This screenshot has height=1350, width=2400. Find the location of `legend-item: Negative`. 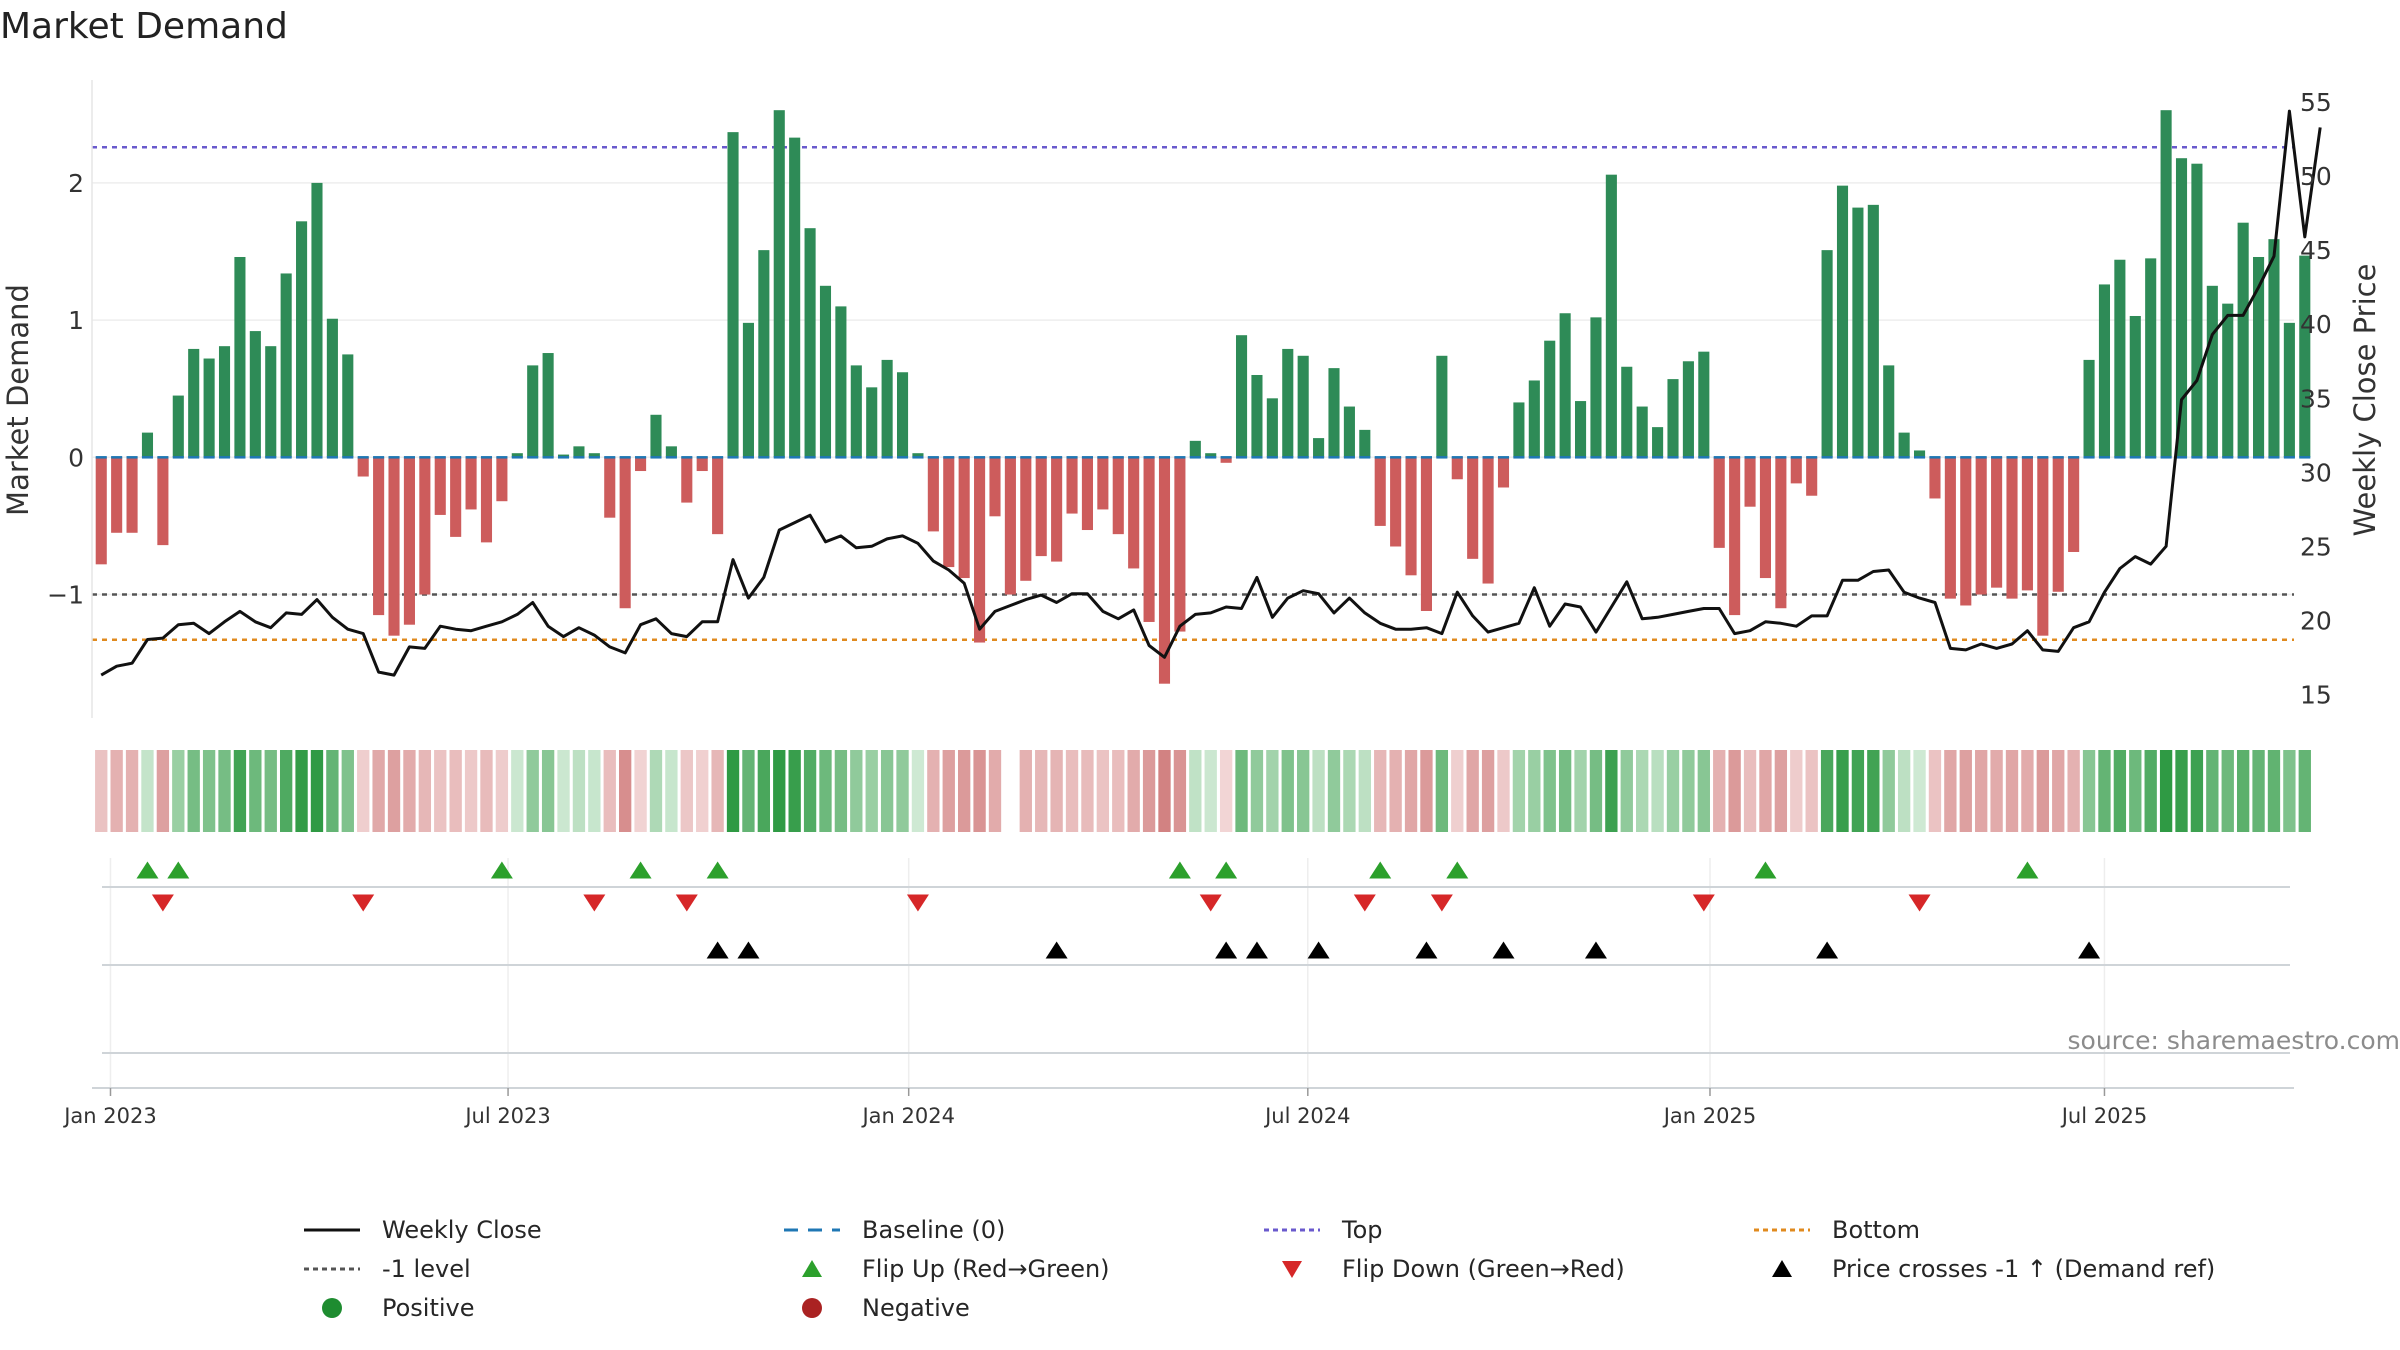

legend-item: Negative is located at coordinates (875, 1308).